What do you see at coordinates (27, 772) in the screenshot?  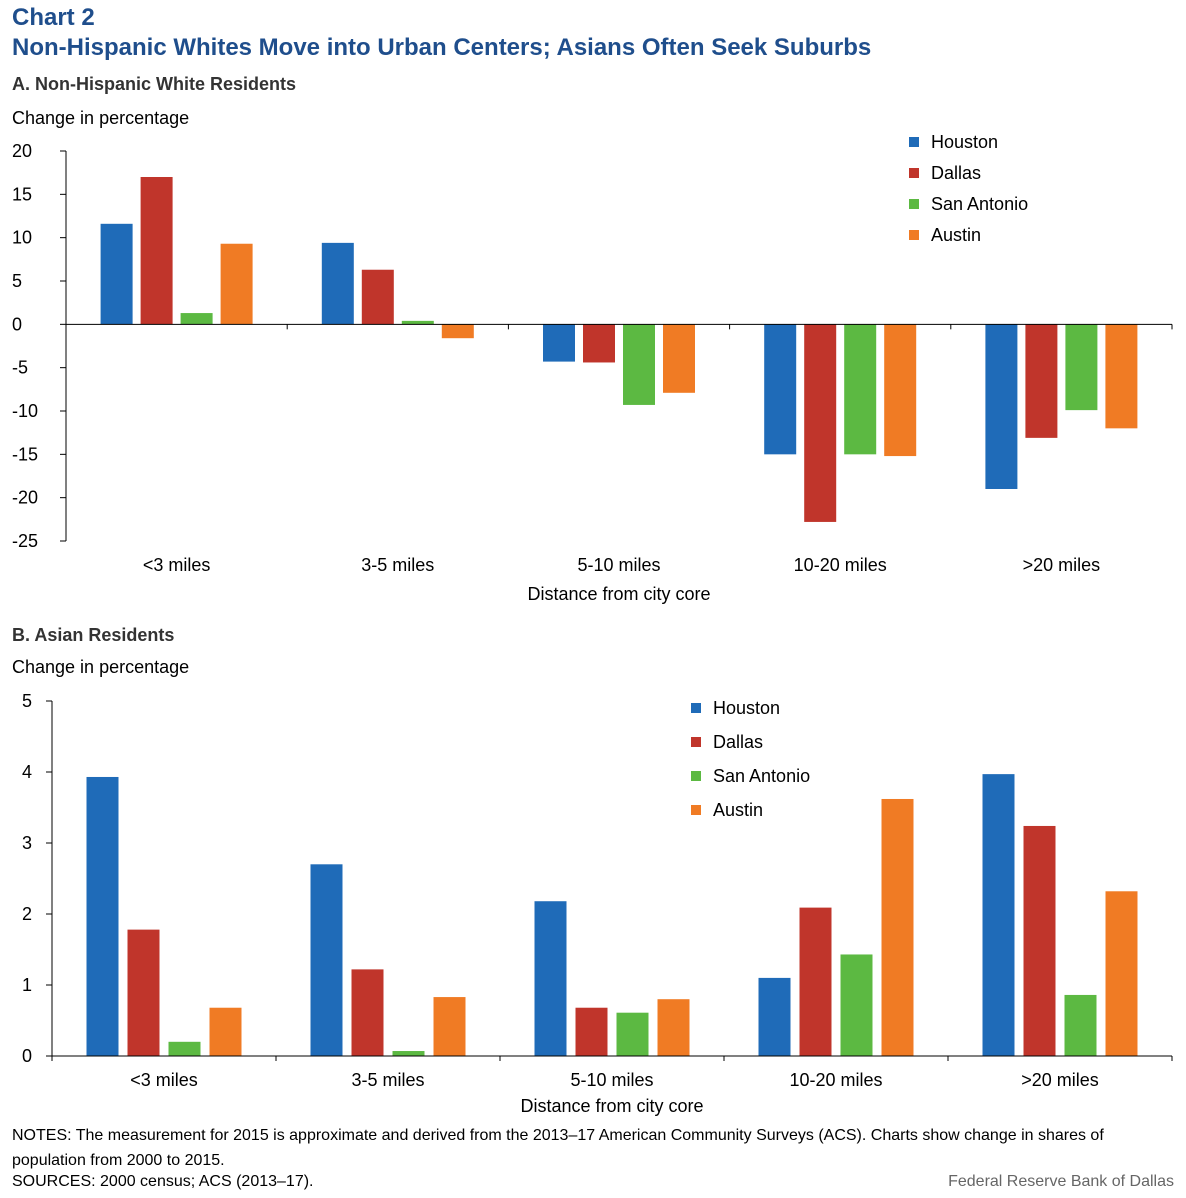 I see `y-tick-label: 4` at bounding box center [27, 772].